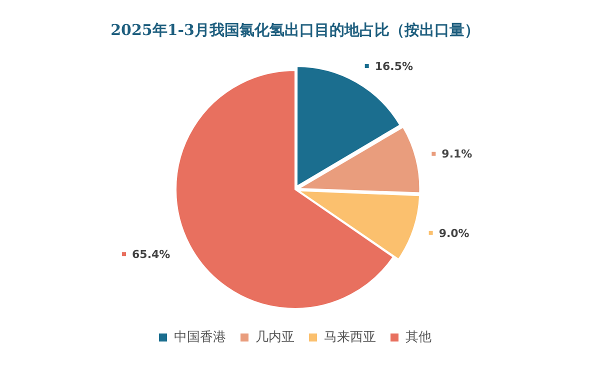 This screenshot has height=366, width=590. I want to click on legend-label: 其他, so click(419, 337).